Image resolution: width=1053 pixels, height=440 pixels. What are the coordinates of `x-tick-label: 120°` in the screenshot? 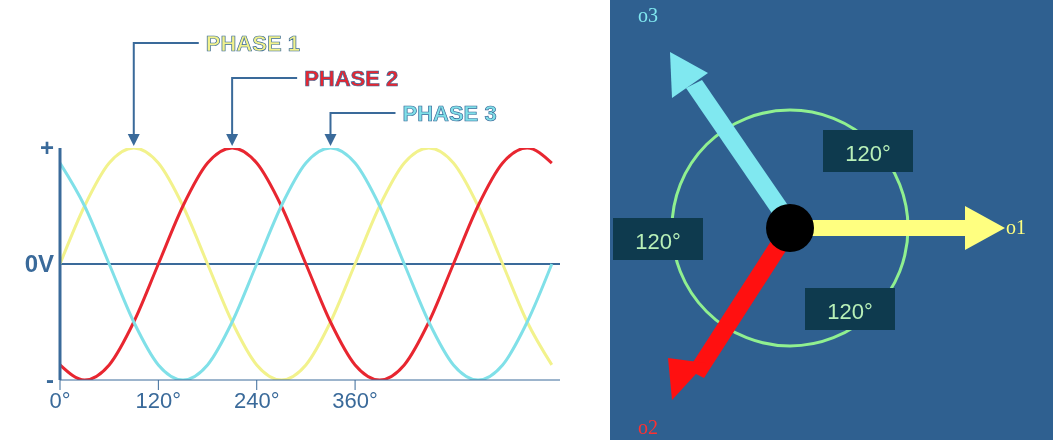 It's located at (158, 400).